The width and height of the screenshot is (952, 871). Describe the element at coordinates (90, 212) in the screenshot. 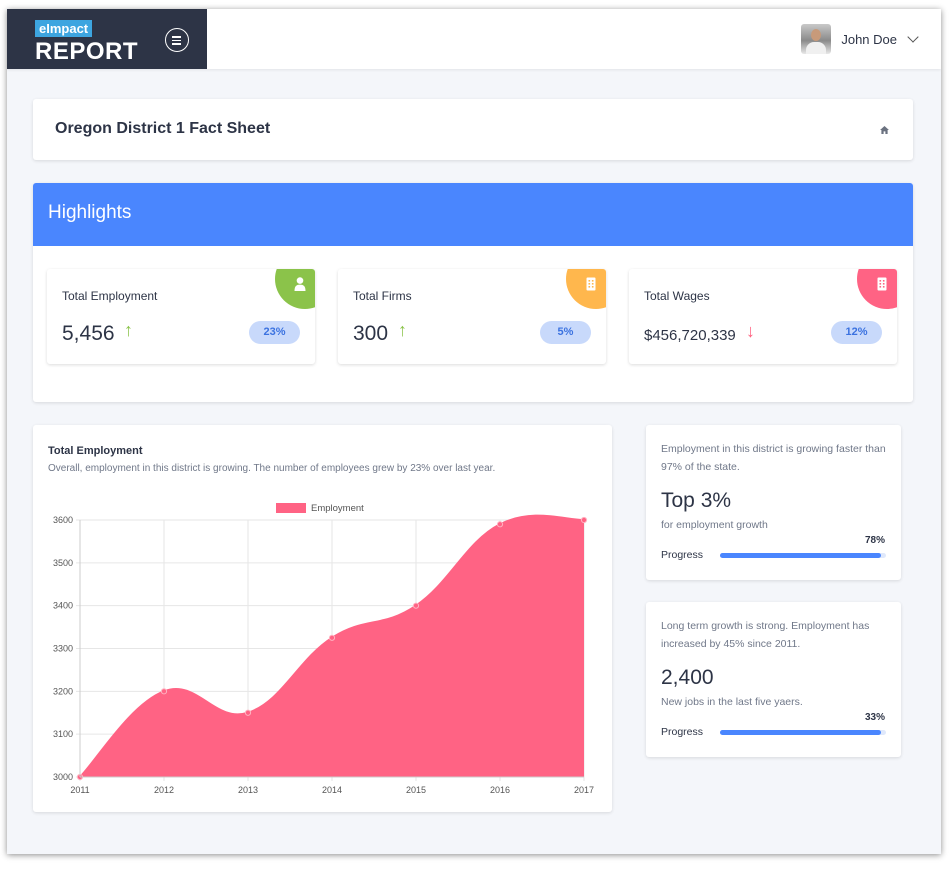

I see `highlights-title: Highlights` at that location.